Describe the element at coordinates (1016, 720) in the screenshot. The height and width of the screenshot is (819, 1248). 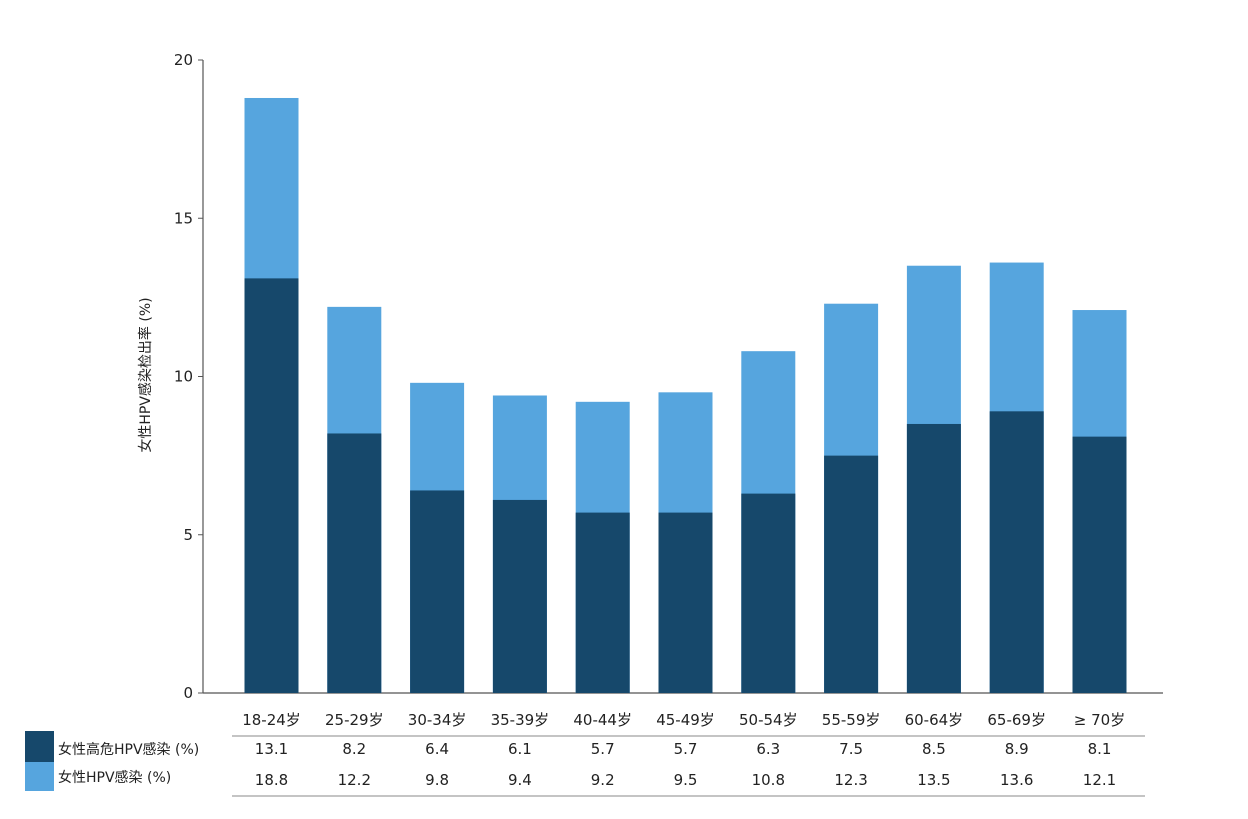
I see `category-label: 65-69岁` at that location.